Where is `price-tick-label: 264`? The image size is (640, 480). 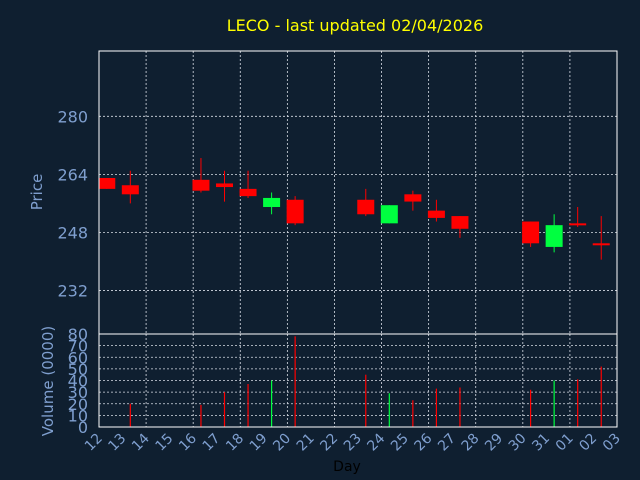
price-tick-label: 264 is located at coordinates (72, 174).